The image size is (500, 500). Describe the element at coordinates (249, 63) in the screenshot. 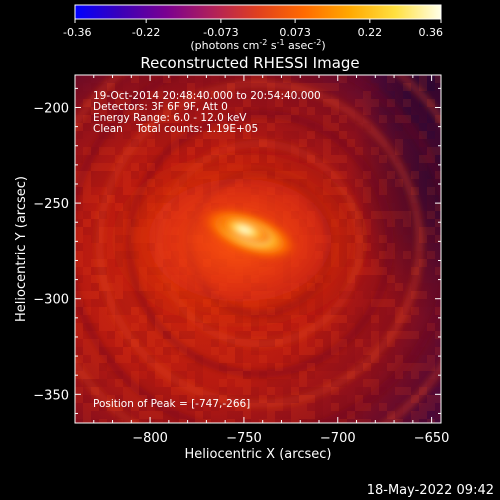

I see `chart-title: Reconstructed RHESSI Image` at that location.